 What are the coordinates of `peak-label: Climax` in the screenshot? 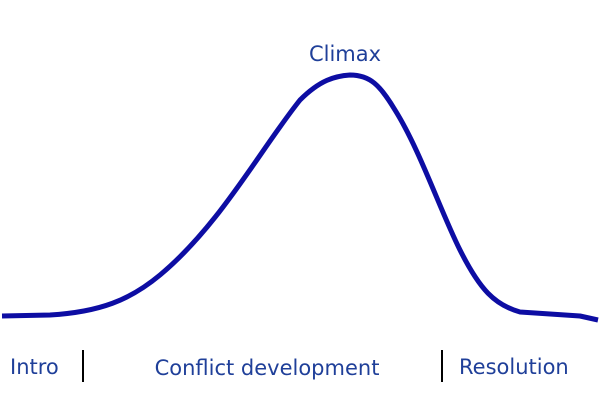 It's located at (345, 54).